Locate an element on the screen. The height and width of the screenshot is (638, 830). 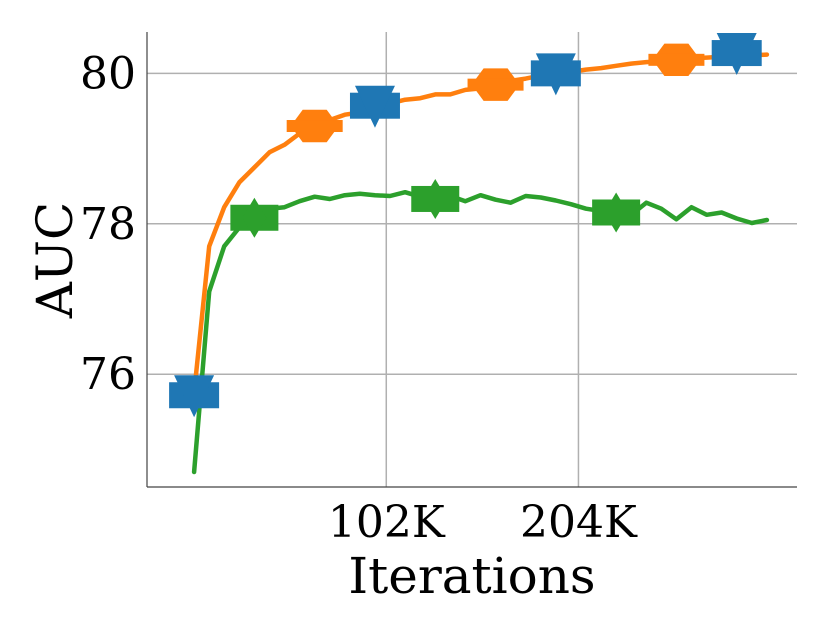
y-tick-label-2: 80 is located at coordinates (108, 73).